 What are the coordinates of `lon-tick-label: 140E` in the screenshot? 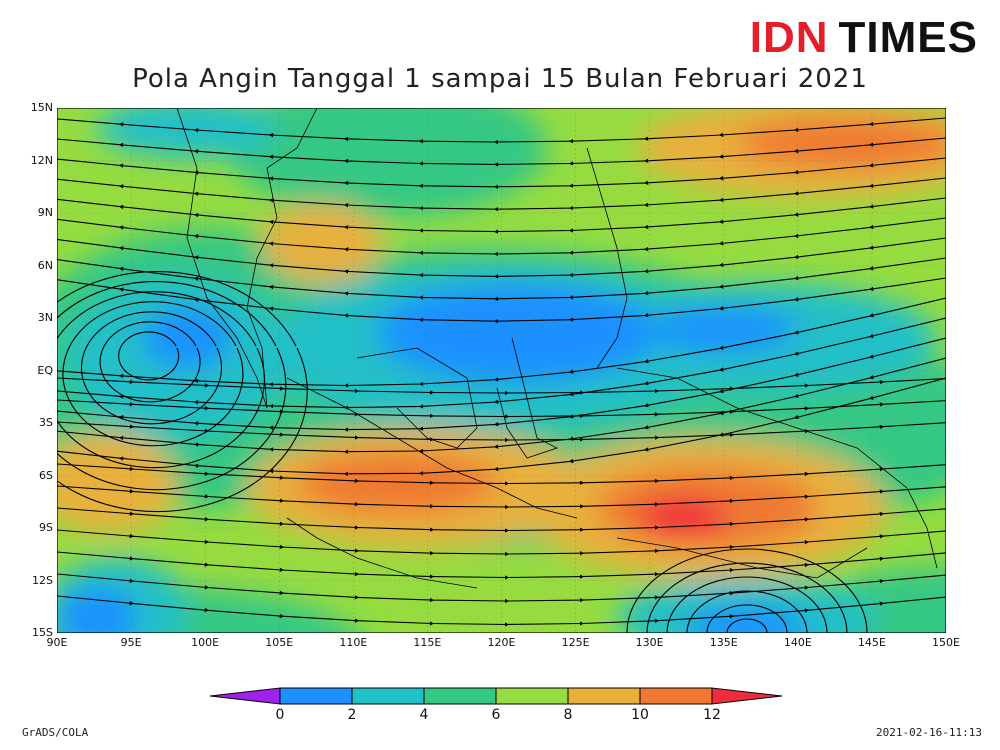 It's located at (797, 642).